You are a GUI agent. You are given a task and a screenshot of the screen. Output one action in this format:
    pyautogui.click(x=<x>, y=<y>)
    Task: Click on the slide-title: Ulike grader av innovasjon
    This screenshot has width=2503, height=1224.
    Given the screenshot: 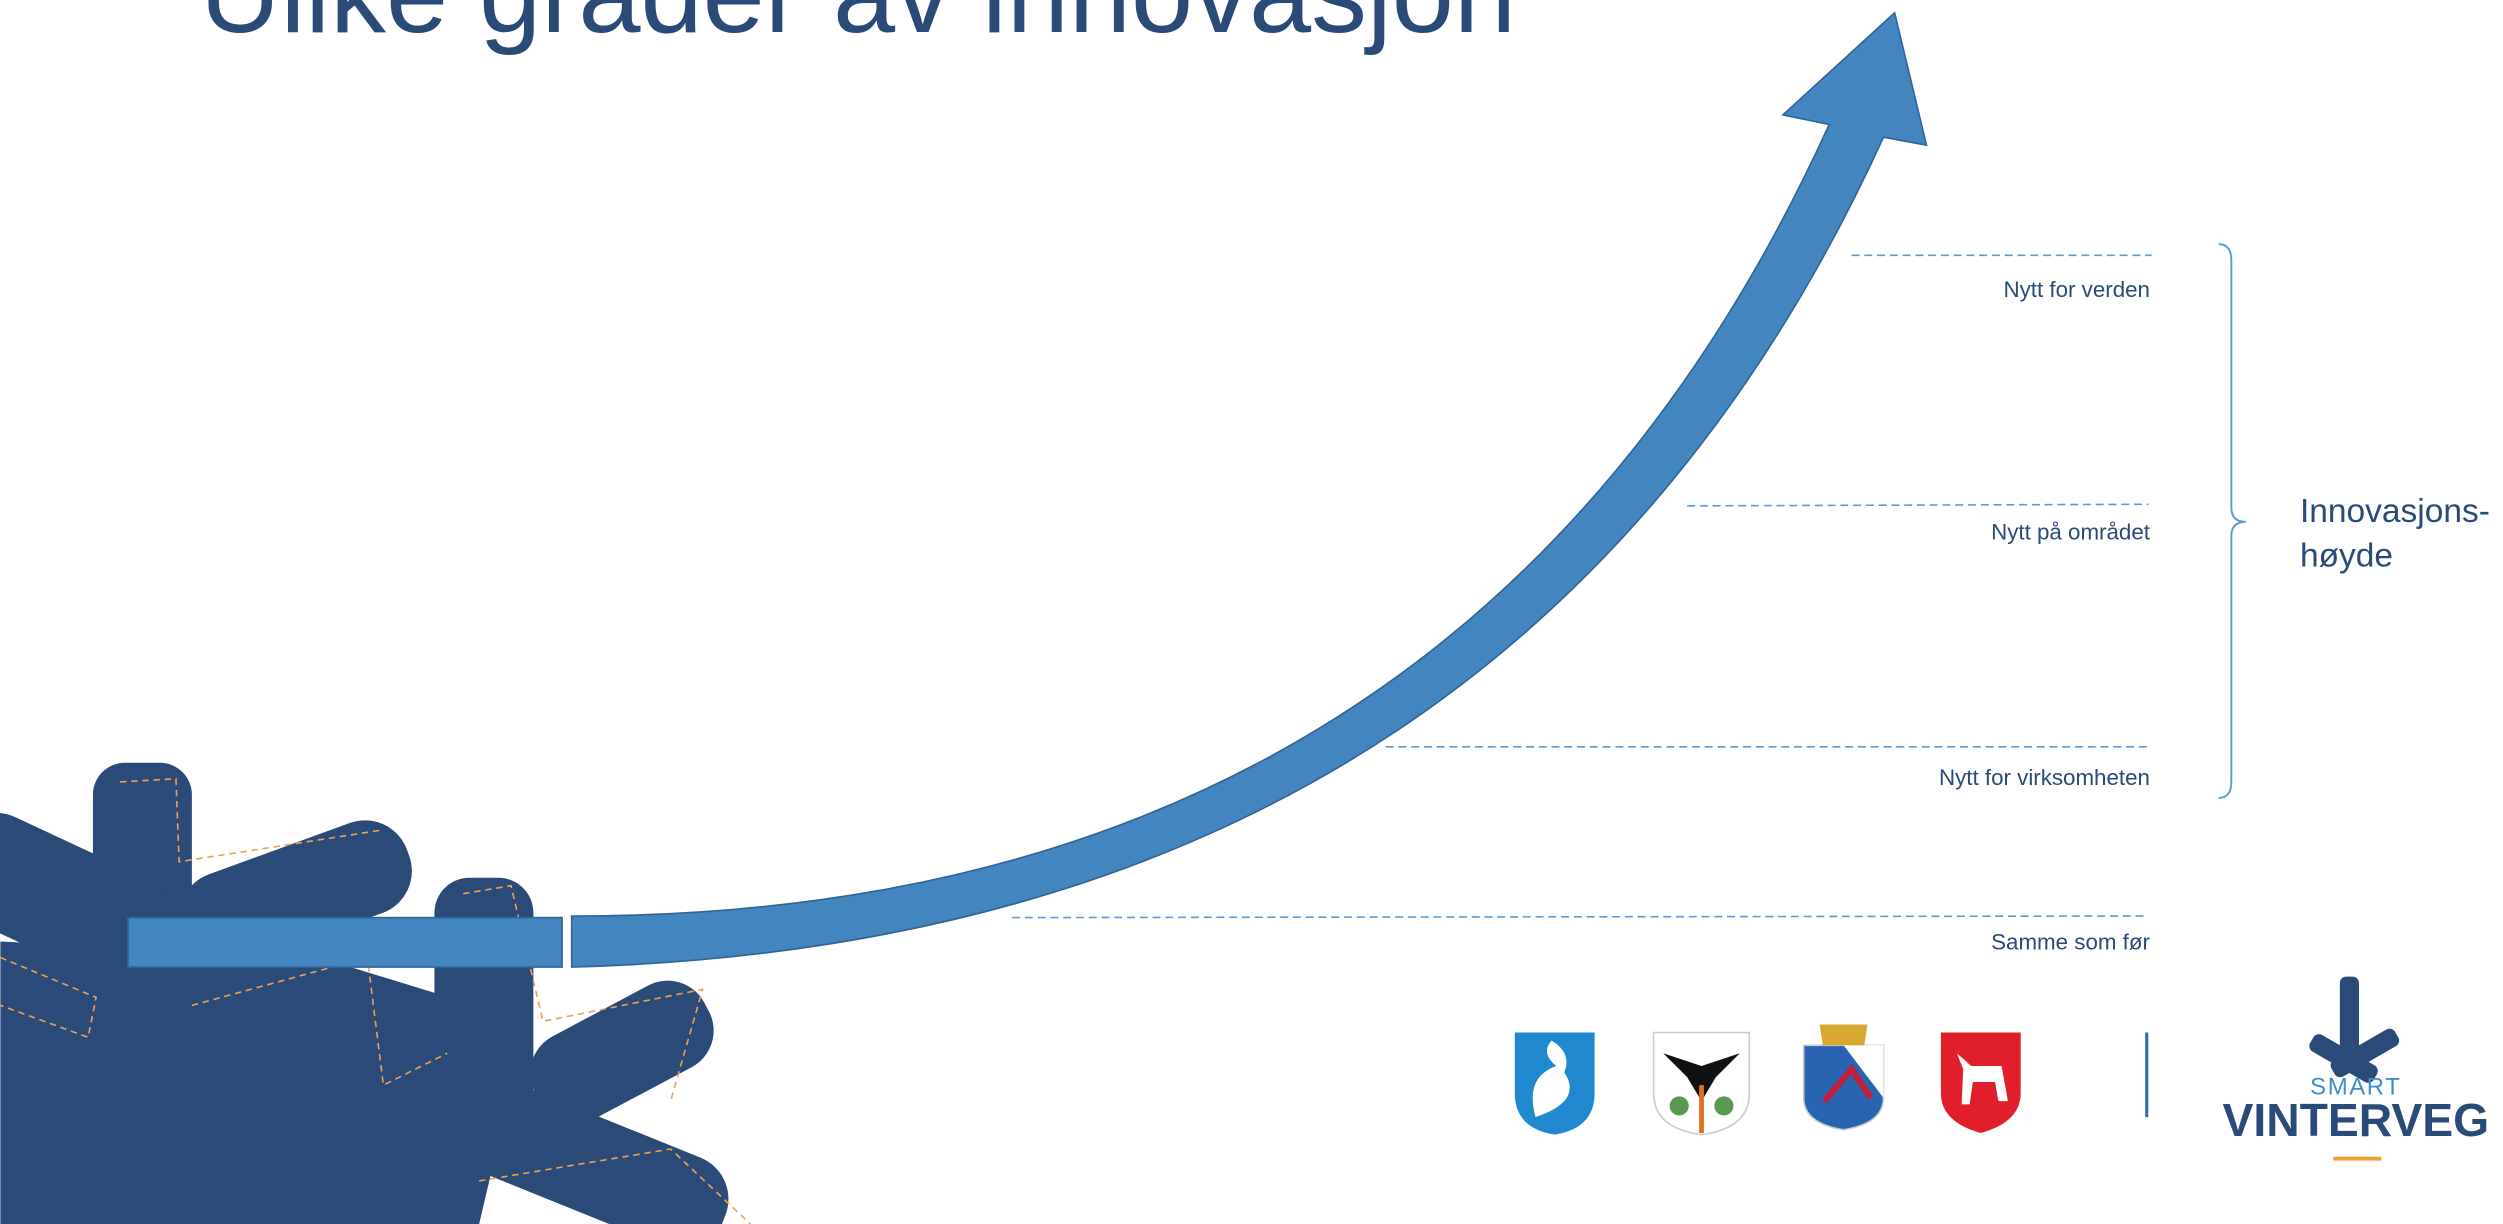 What is the action you would take?
    pyautogui.click(x=858, y=28)
    